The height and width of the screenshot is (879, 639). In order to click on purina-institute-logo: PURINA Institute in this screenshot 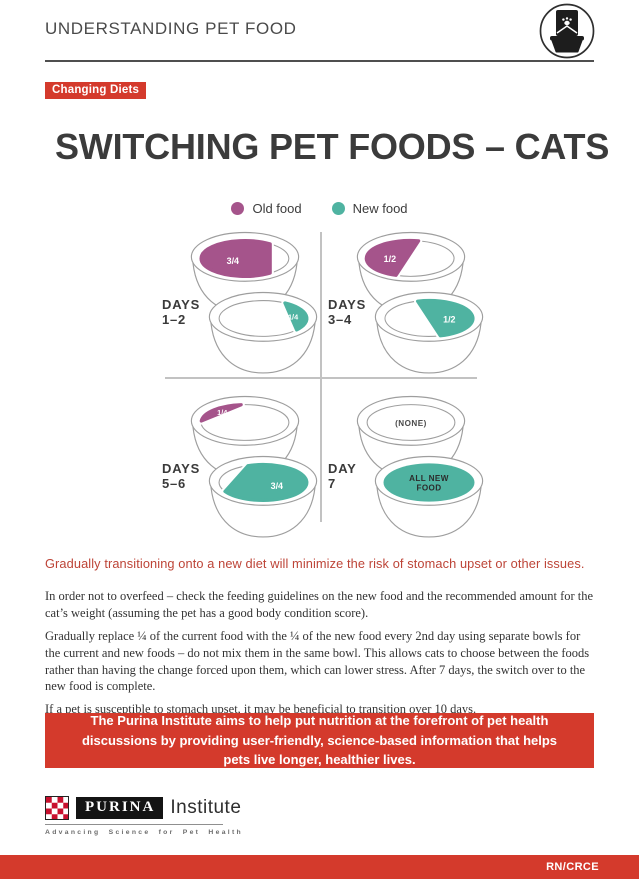, I will do `click(143, 808)`.